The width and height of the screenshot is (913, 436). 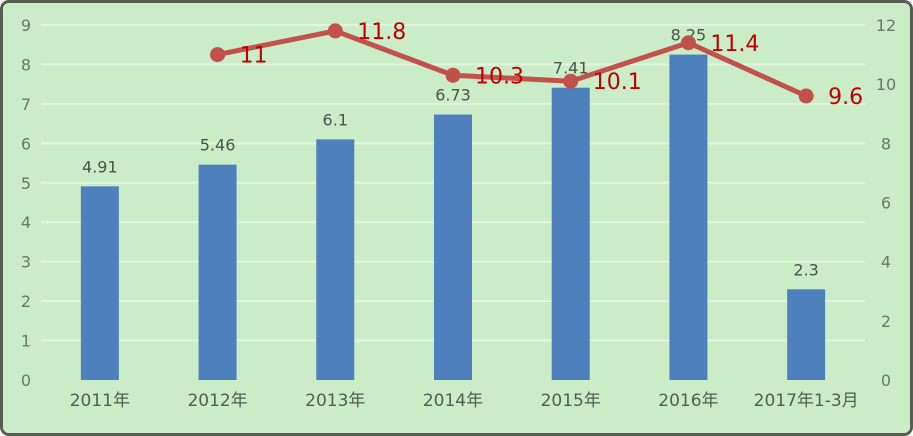 What do you see at coordinates (571, 401) in the screenshot?
I see `category-label: 2015年` at bounding box center [571, 401].